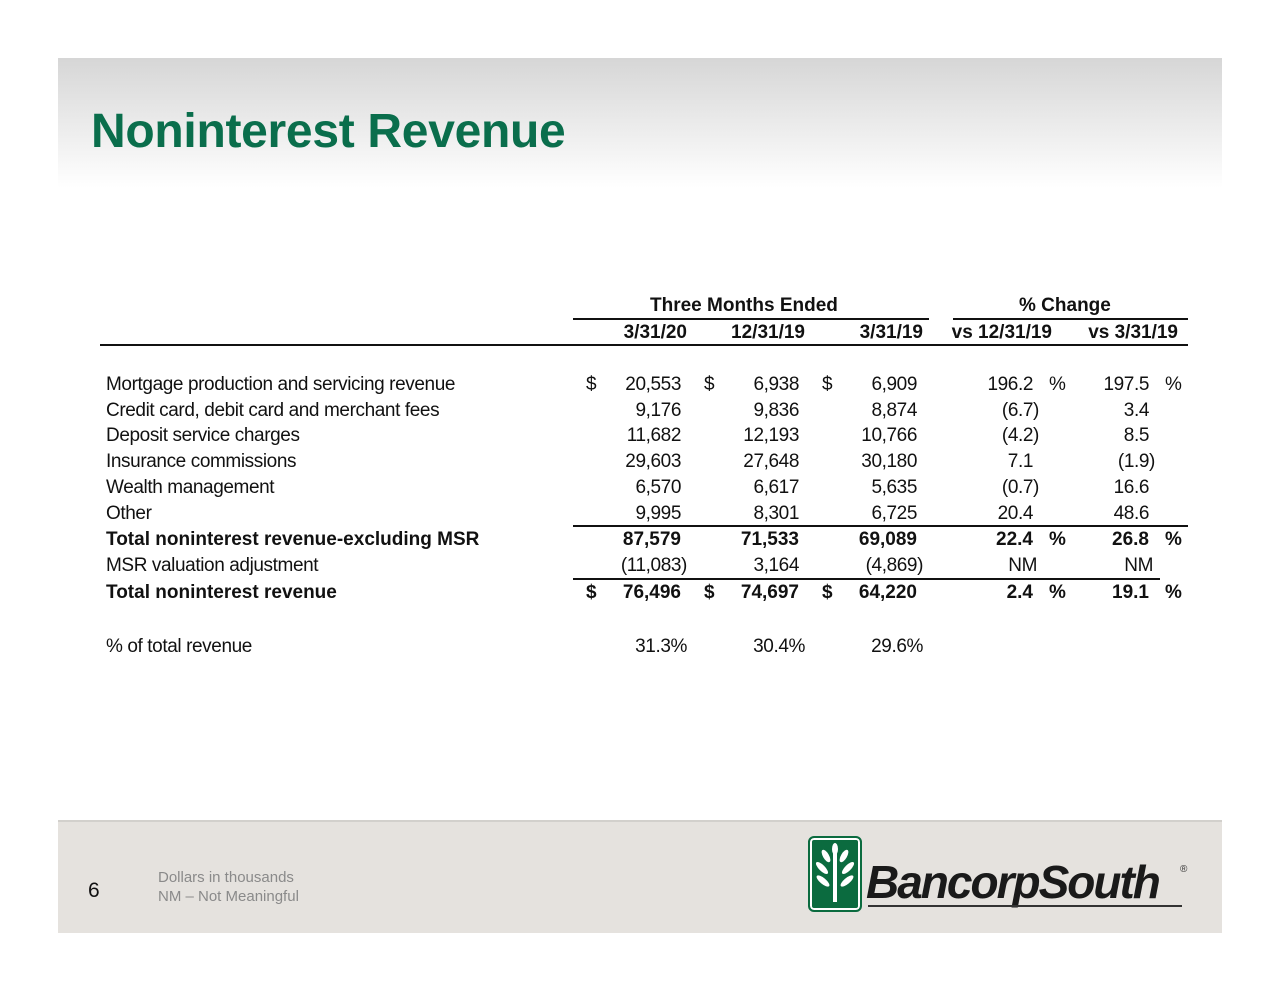 This screenshot has height=989, width=1280. I want to click on page-title: Noninterest Revenue, so click(328, 131).